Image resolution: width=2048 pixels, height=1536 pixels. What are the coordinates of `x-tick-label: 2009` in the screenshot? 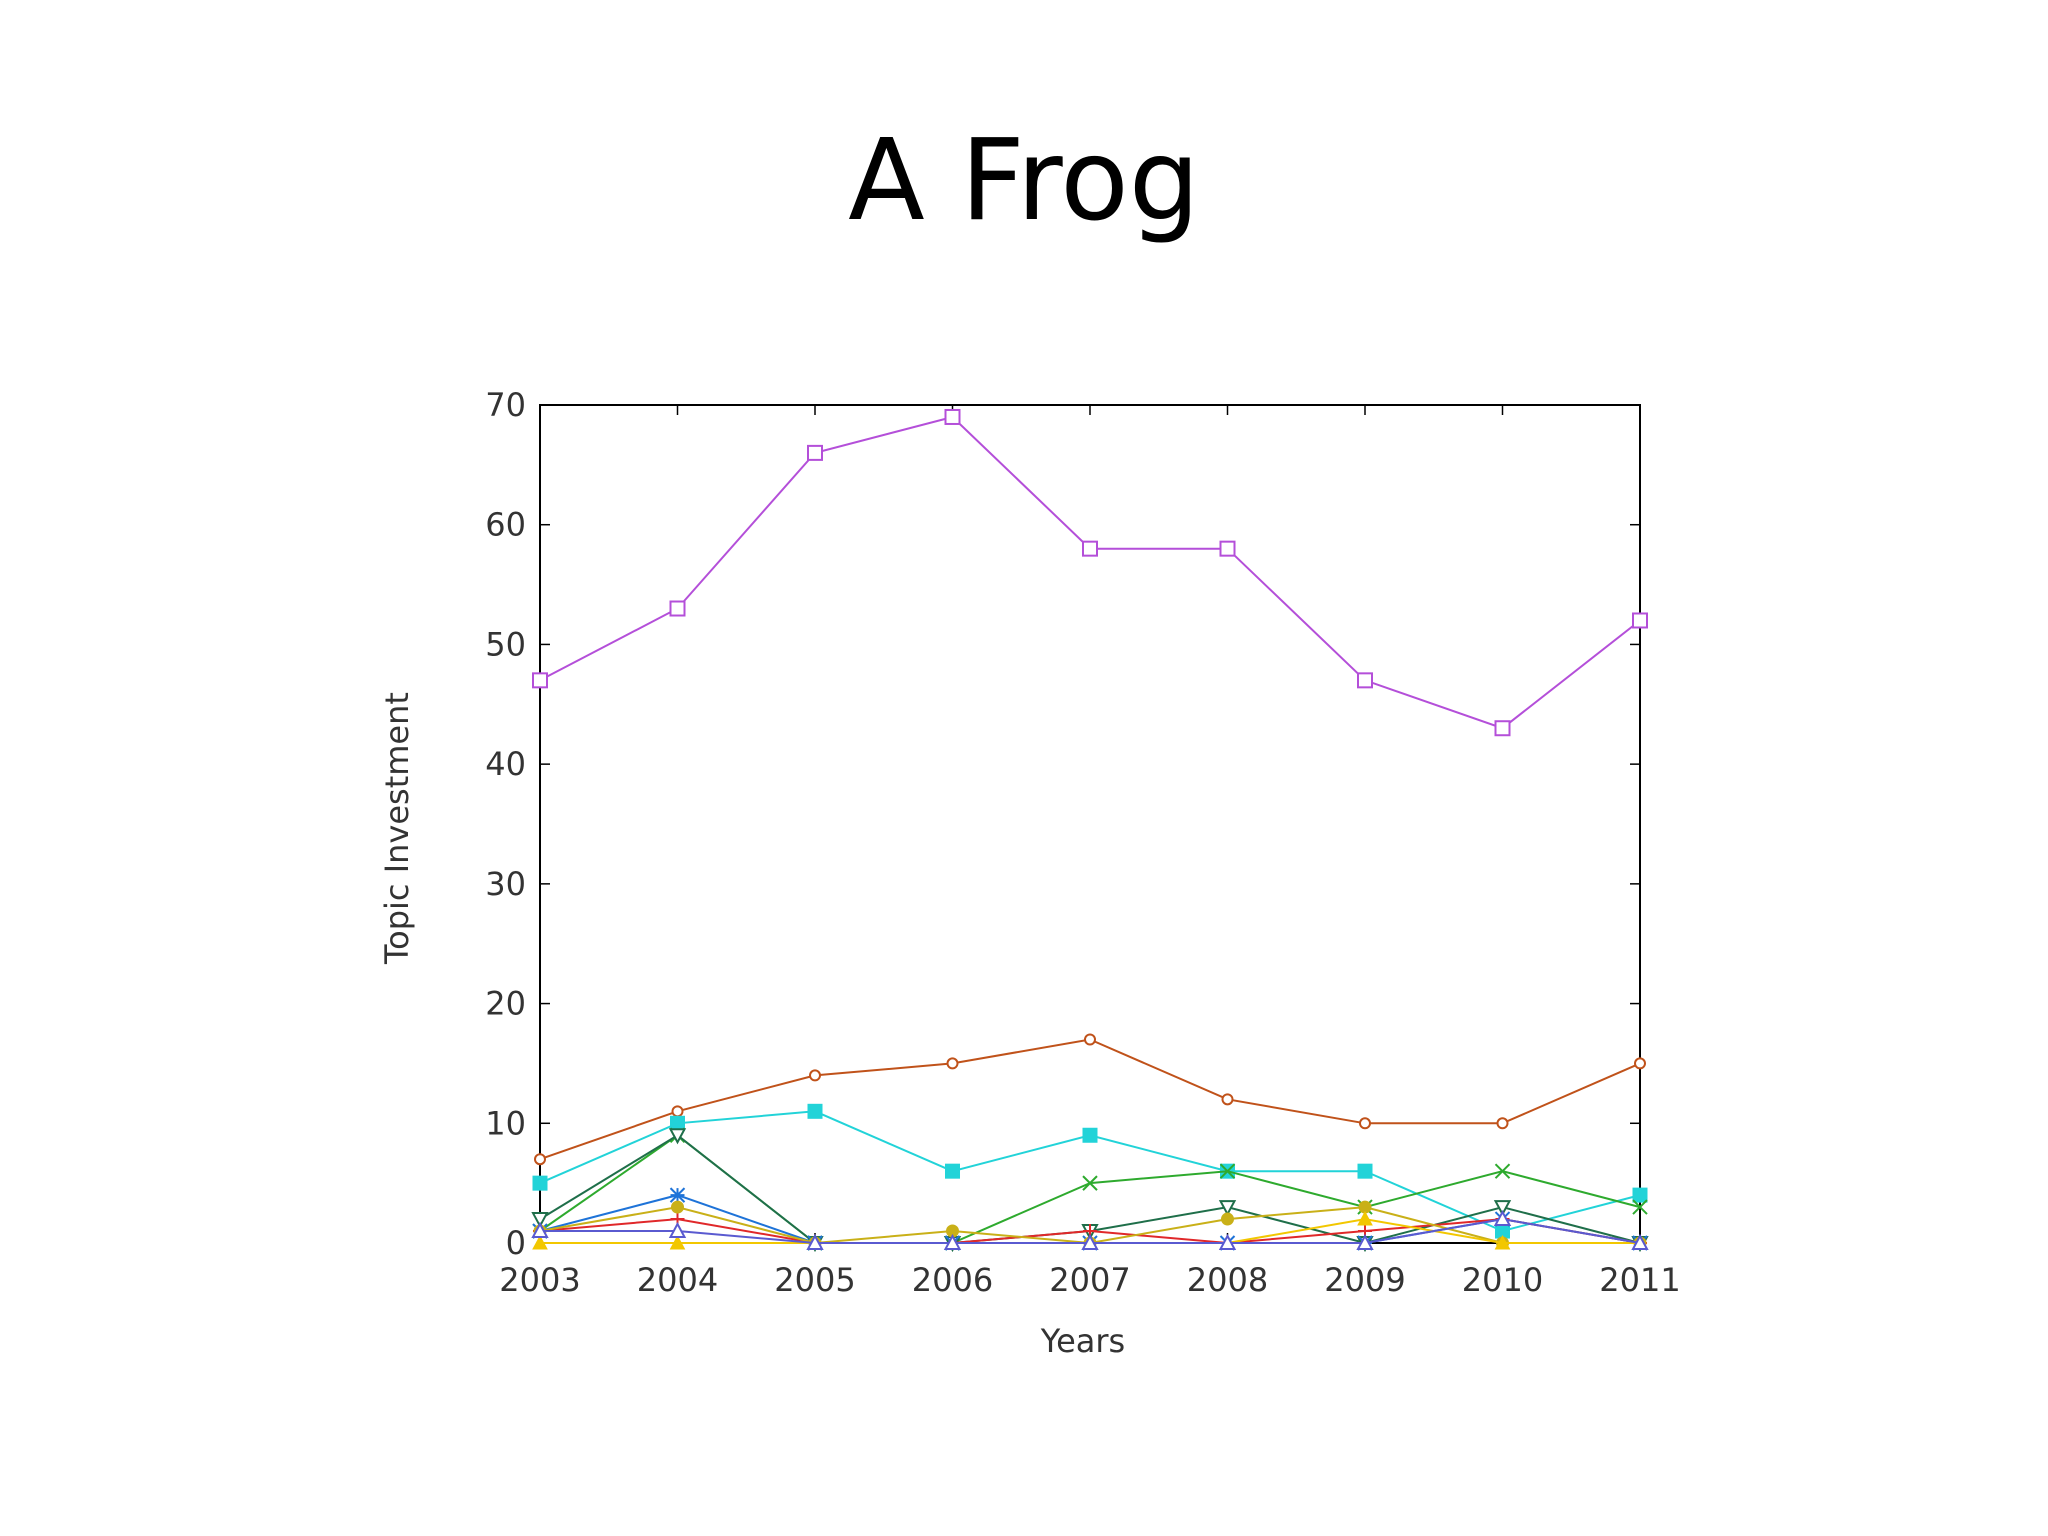 It's located at (1364, 1280).